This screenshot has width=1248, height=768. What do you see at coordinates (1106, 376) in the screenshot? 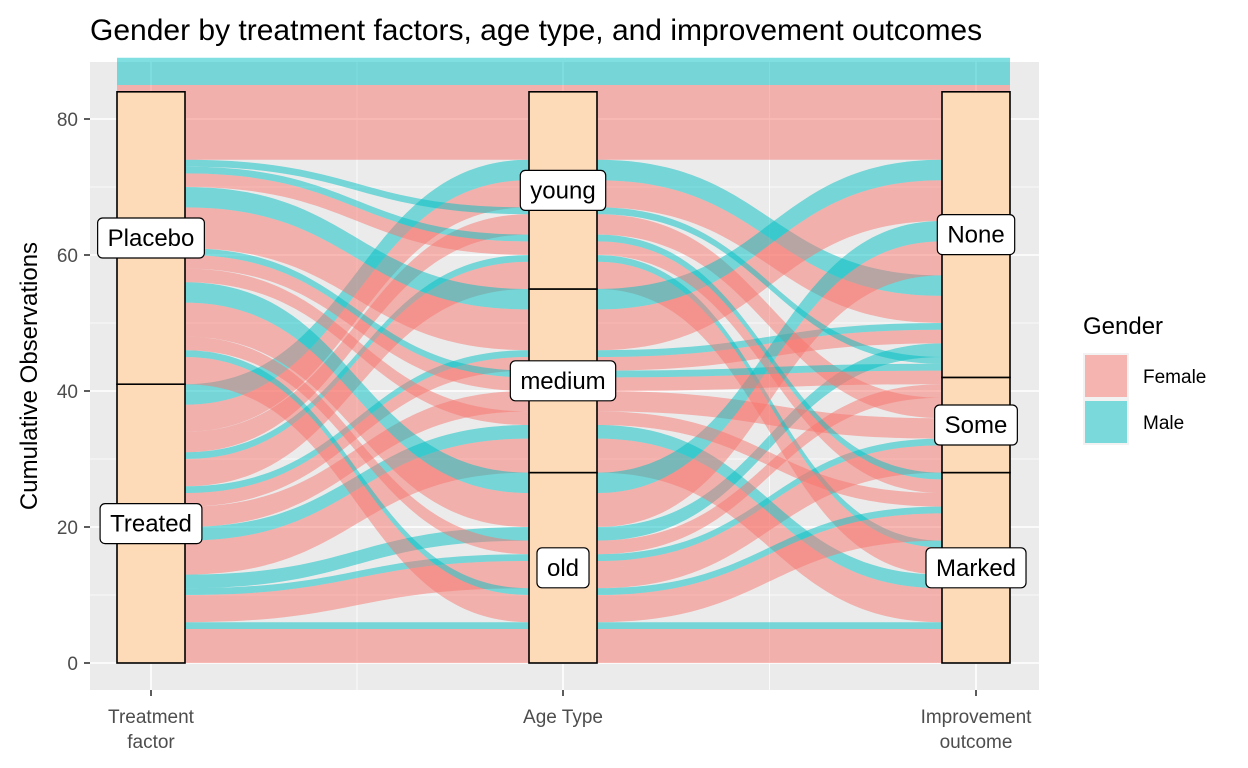
I see `legend-key-female` at bounding box center [1106, 376].